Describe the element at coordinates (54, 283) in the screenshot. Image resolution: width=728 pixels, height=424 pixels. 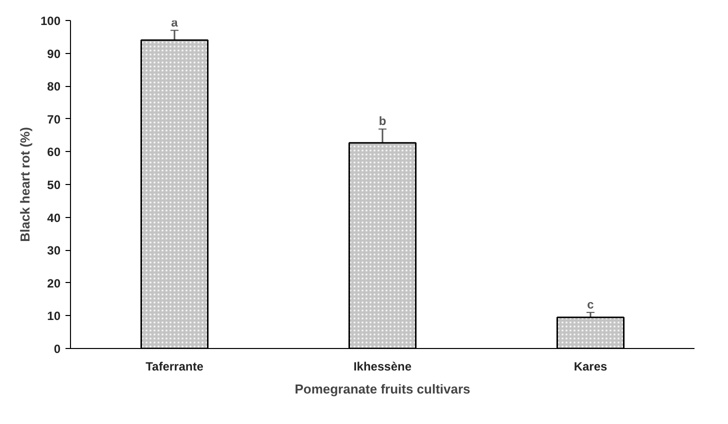
I see `y-tick-label: 20` at that location.